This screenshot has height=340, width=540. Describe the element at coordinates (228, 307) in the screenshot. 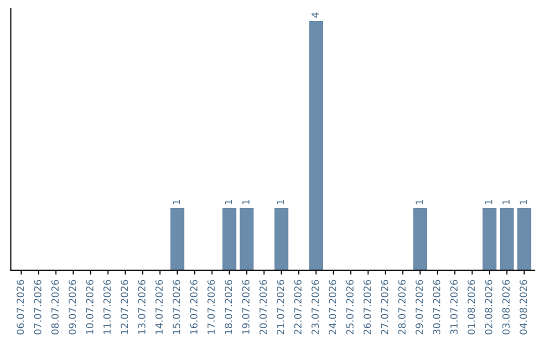

I see `x-tick-label: 18.07.2026` at that location.